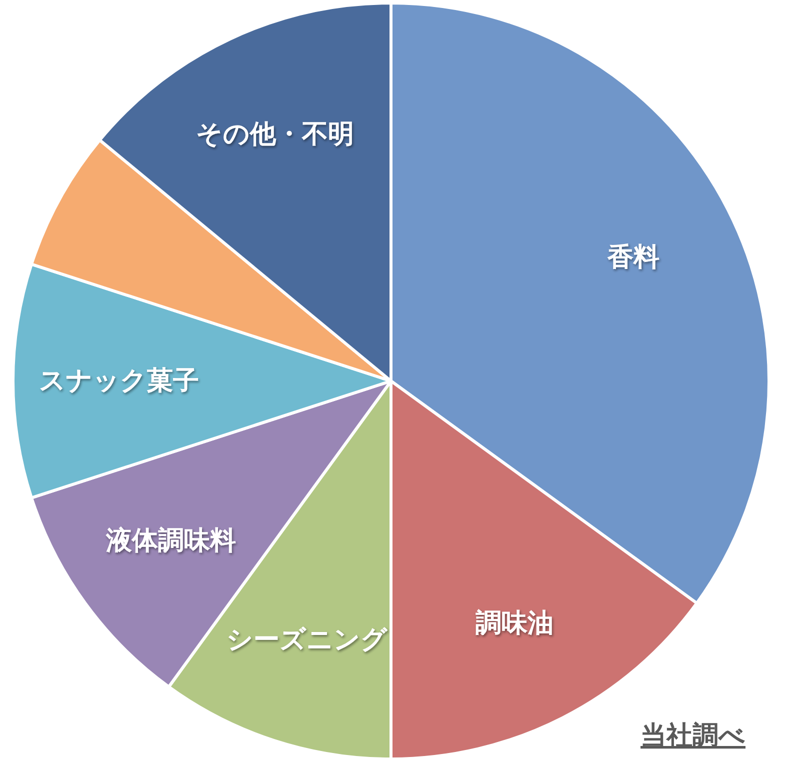  I want to click on slice-label: シーズニング, so click(307, 639).